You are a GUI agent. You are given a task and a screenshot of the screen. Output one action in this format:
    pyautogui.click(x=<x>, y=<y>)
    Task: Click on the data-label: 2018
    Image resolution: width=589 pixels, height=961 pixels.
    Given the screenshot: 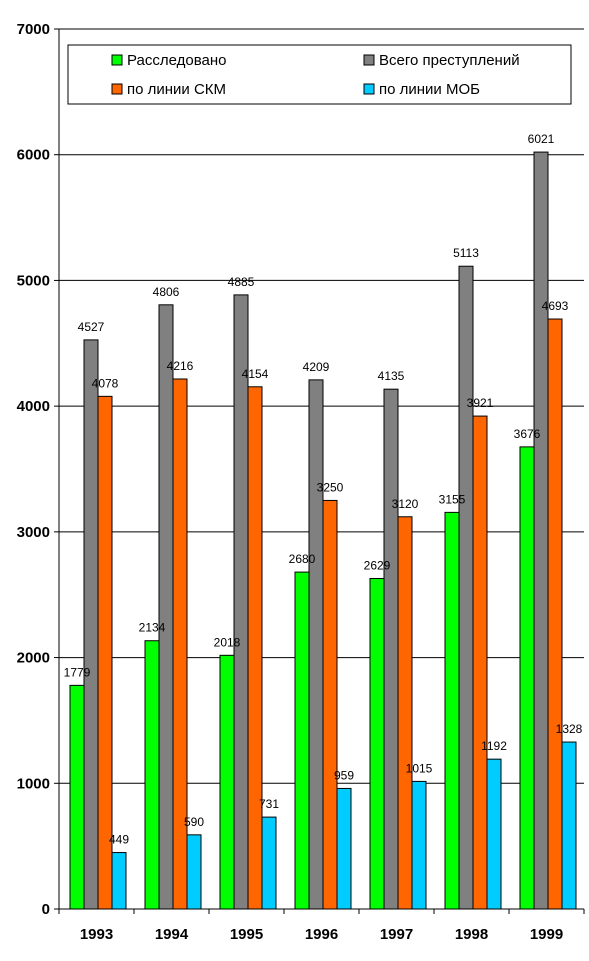 What is the action you would take?
    pyautogui.click(x=227, y=642)
    